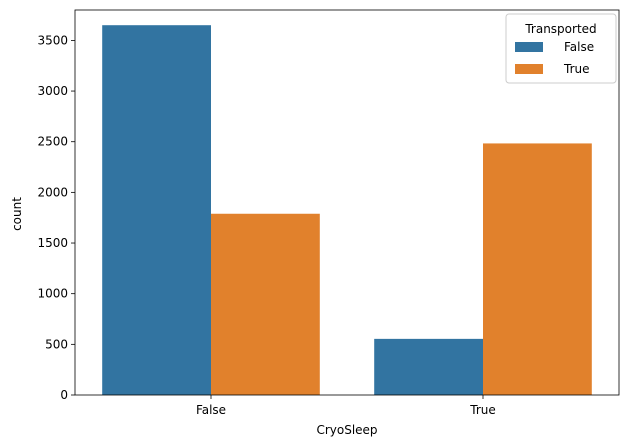  I want to click on y-tick-label: 2000, so click(52, 192).